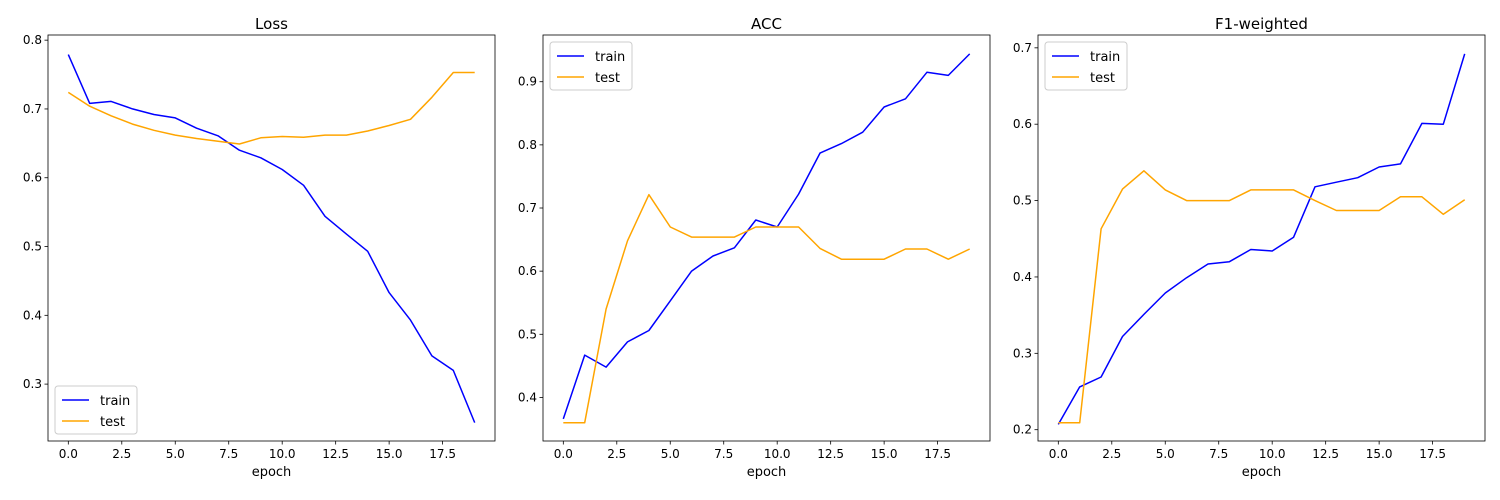 The width and height of the screenshot is (1500, 500). What do you see at coordinates (1022, 430) in the screenshot?
I see `y-tick-label: 0.2` at bounding box center [1022, 430].